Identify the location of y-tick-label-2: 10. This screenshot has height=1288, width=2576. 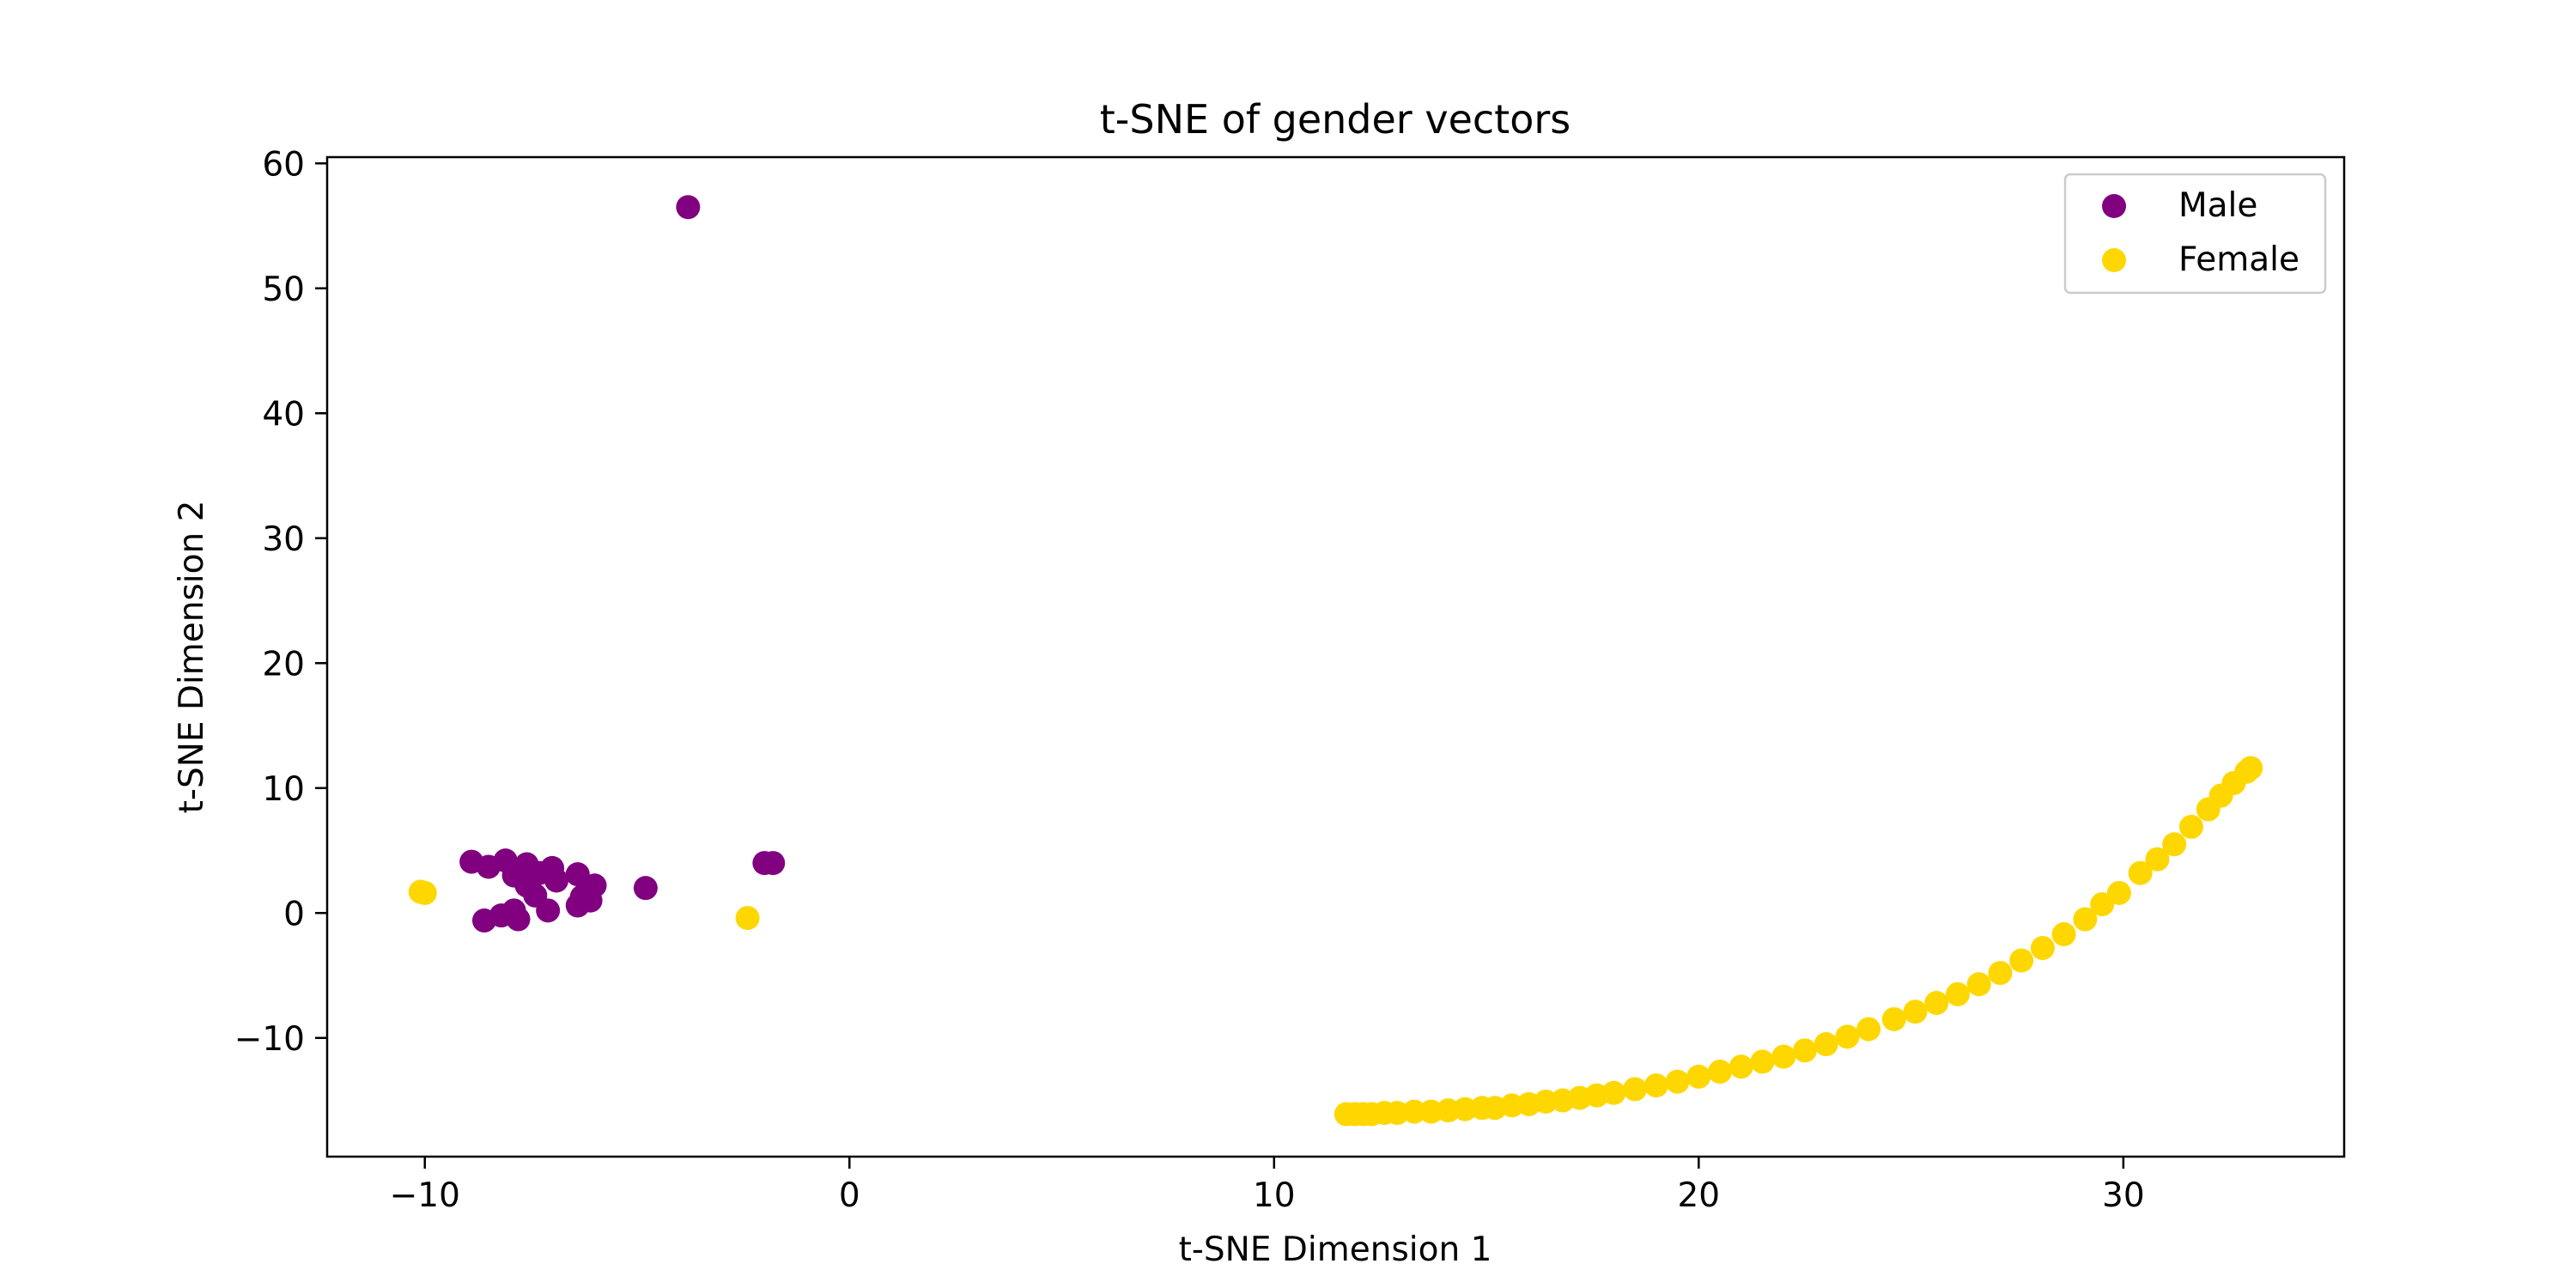
(283, 790).